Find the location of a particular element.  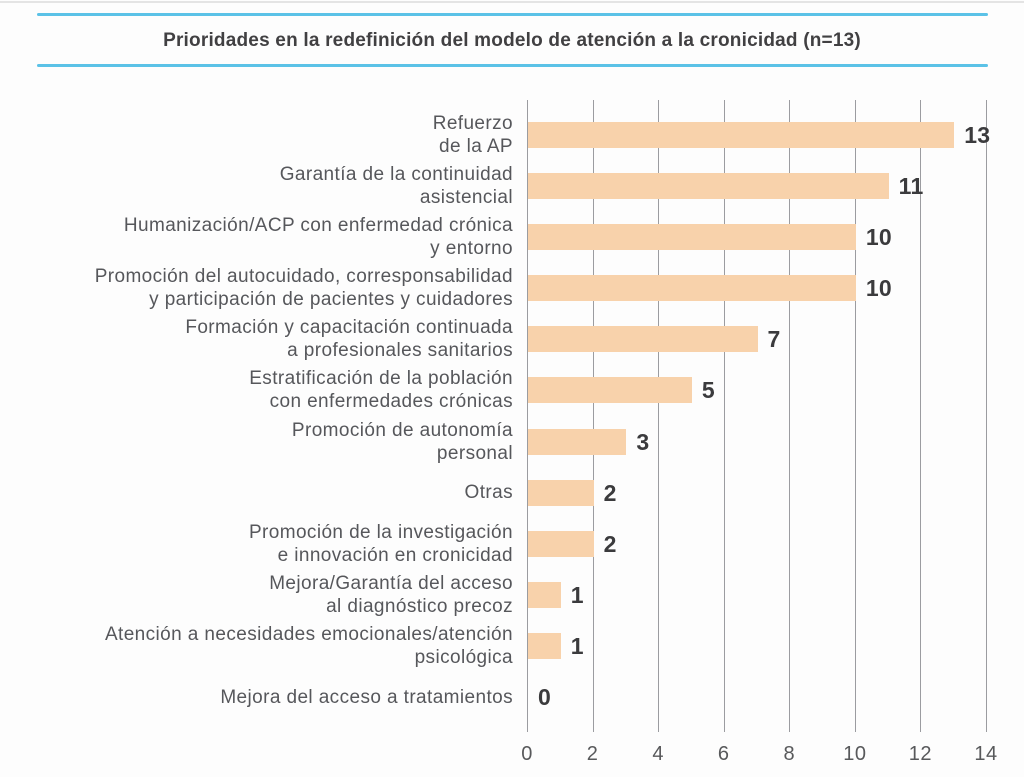

category-label-line: Estratificación de la población is located at coordinates (381, 379).